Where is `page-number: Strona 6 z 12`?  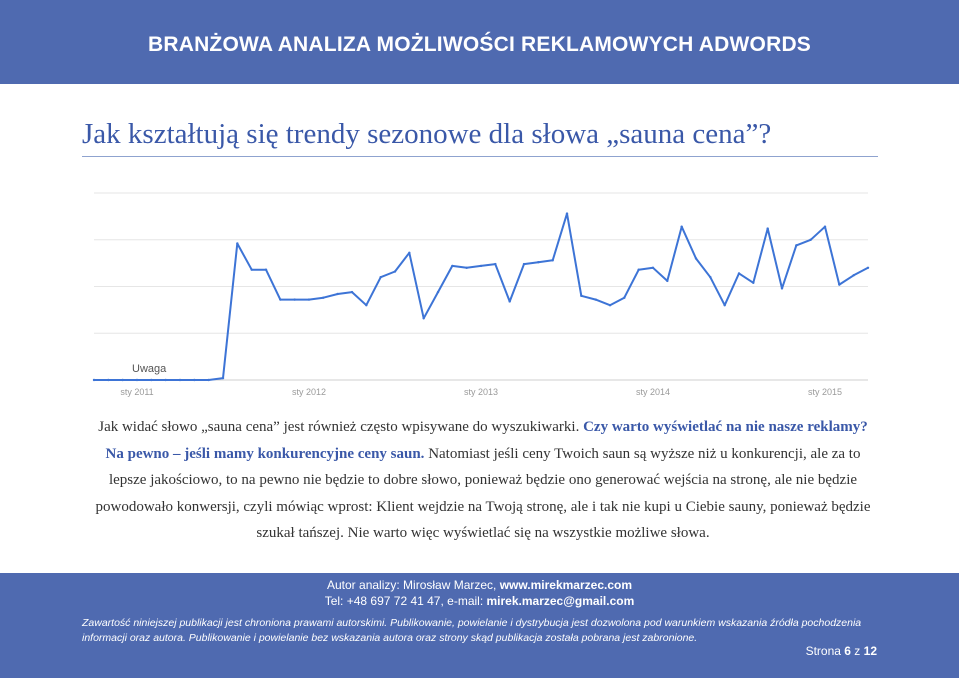 page-number: Strona 6 z 12 is located at coordinates (841, 651).